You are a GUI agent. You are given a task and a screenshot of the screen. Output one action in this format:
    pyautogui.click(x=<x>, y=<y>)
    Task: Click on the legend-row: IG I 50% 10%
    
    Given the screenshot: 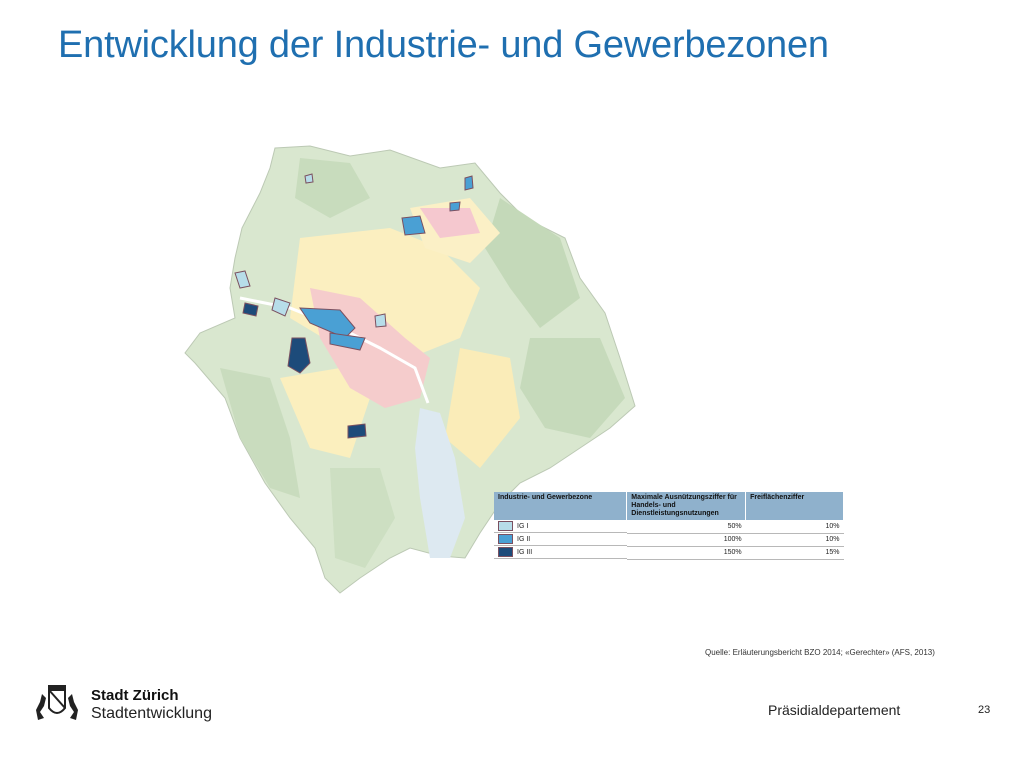 What is the action you would take?
    pyautogui.click(x=669, y=527)
    